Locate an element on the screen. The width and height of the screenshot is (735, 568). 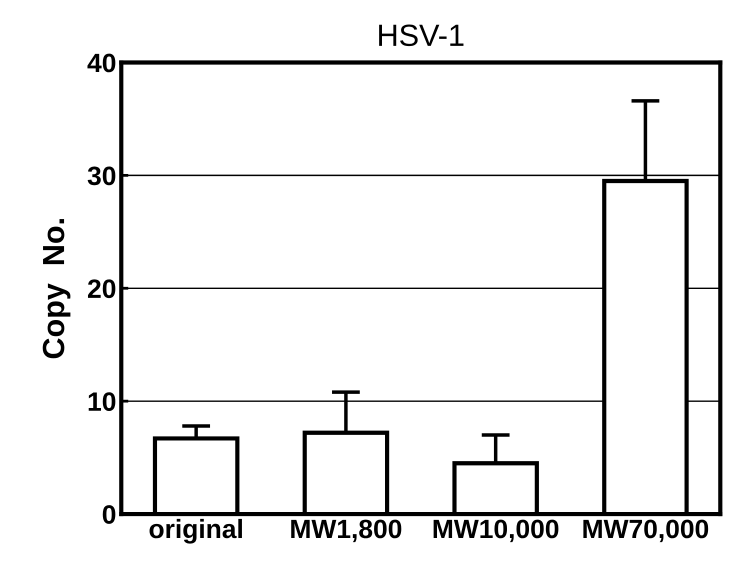
chart-title: HSV-1 is located at coordinates (421, 35).